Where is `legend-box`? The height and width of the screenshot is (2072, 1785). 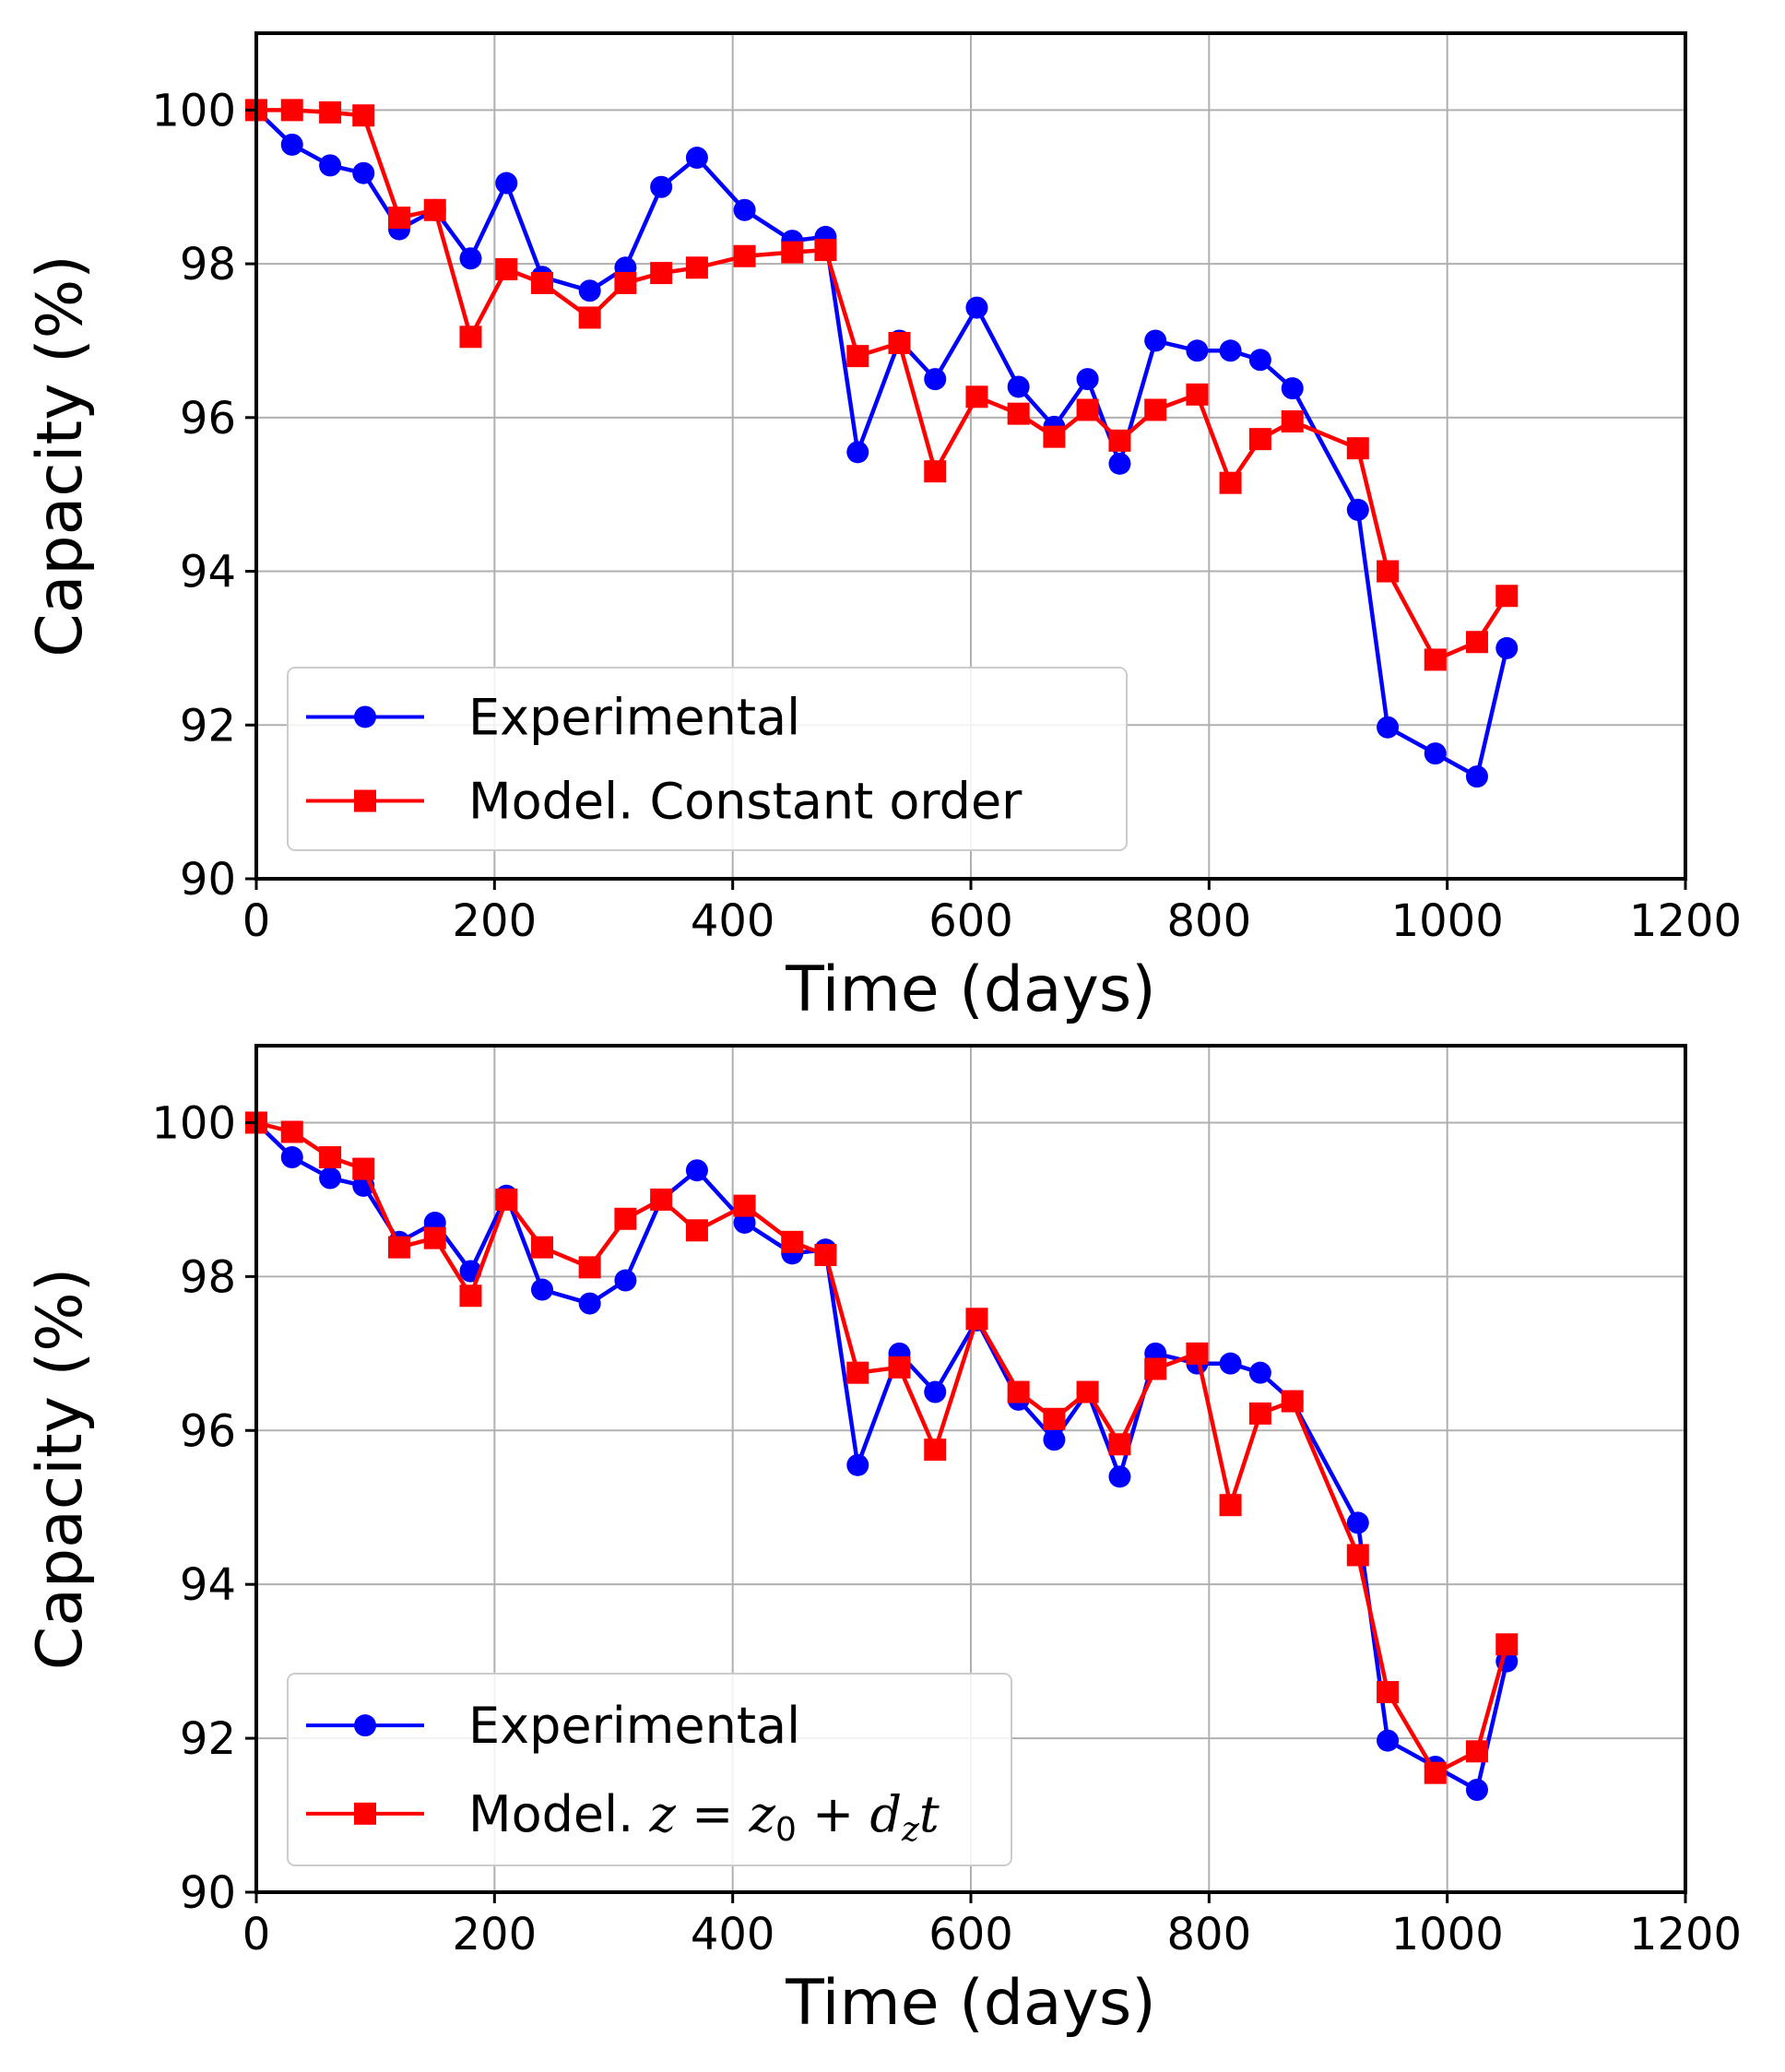
legend-box is located at coordinates (707, 759).